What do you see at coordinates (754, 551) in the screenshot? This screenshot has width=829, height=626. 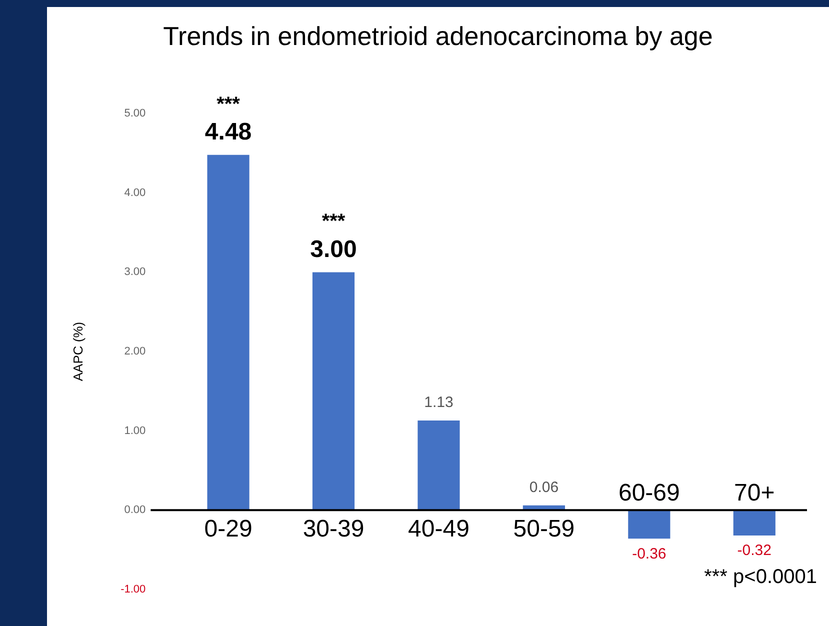 I see `data-label: -0.32` at bounding box center [754, 551].